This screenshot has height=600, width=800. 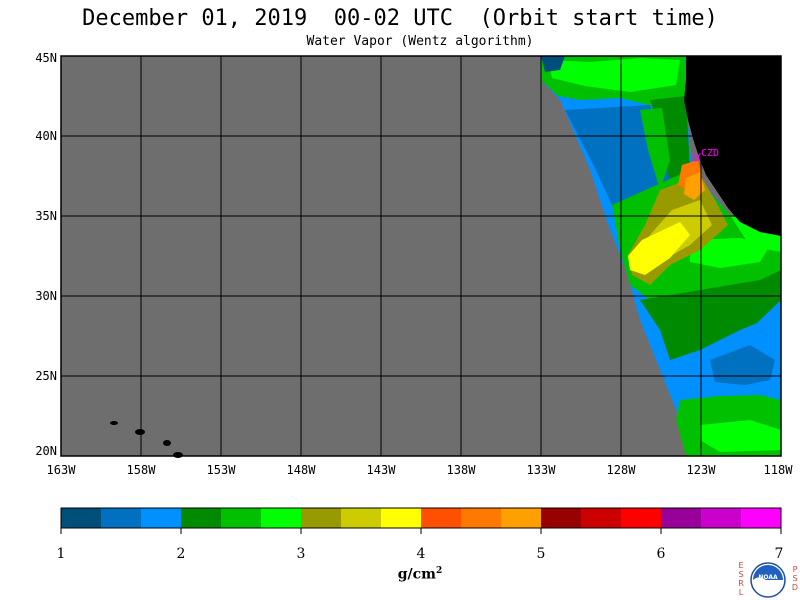 I want to click on logo-text: NOAA, so click(x=768, y=577).